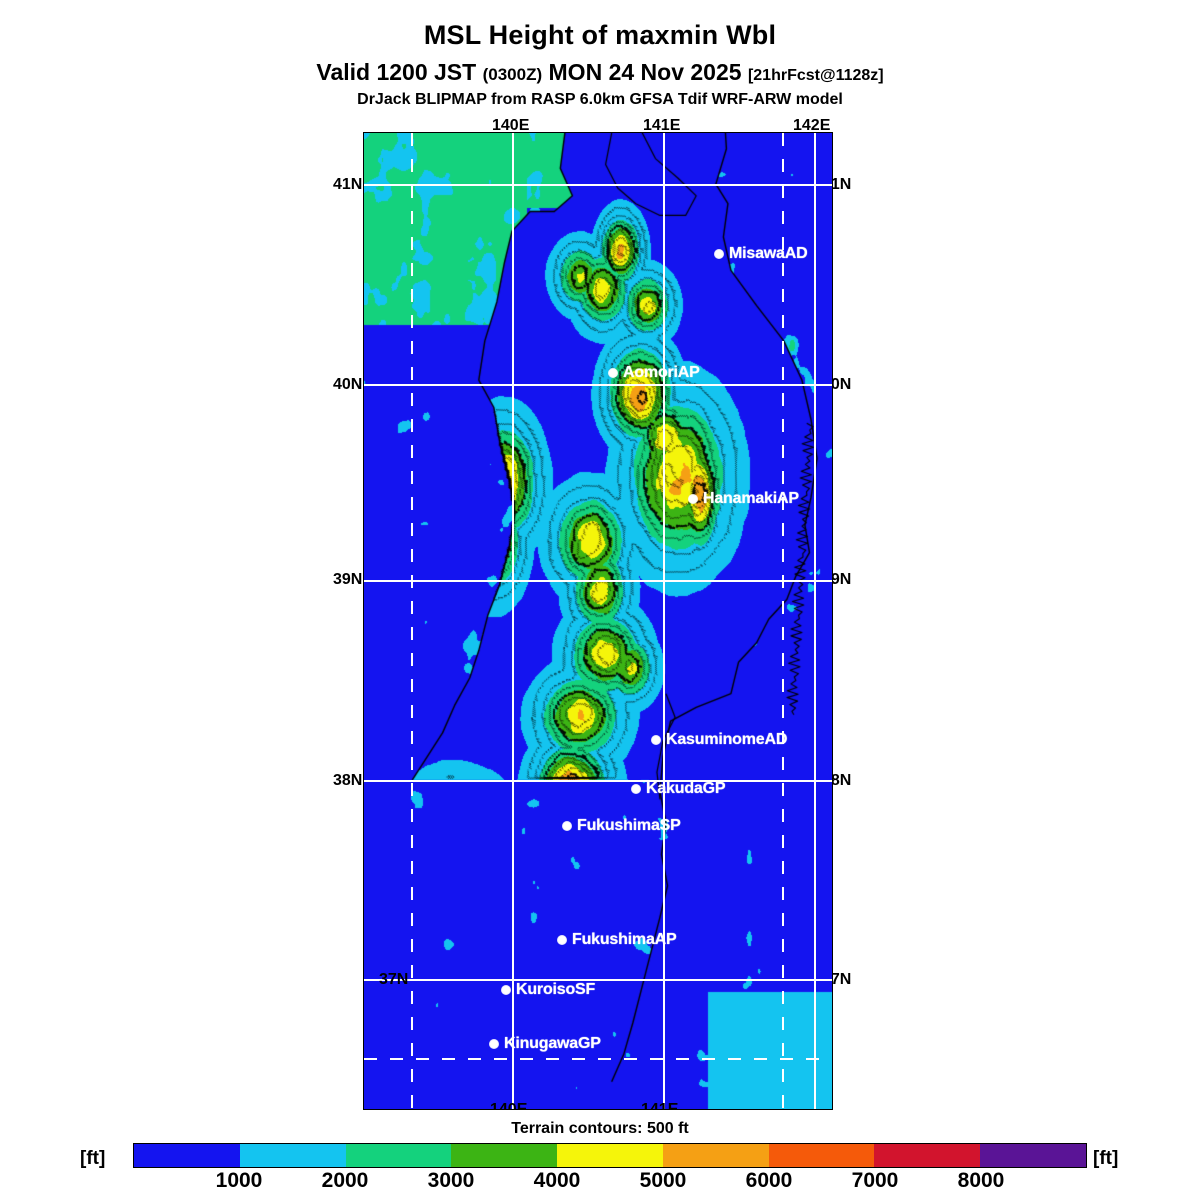 The width and height of the screenshot is (1200, 1200). I want to click on lat-label-inmap-37n: 37N, so click(394, 979).